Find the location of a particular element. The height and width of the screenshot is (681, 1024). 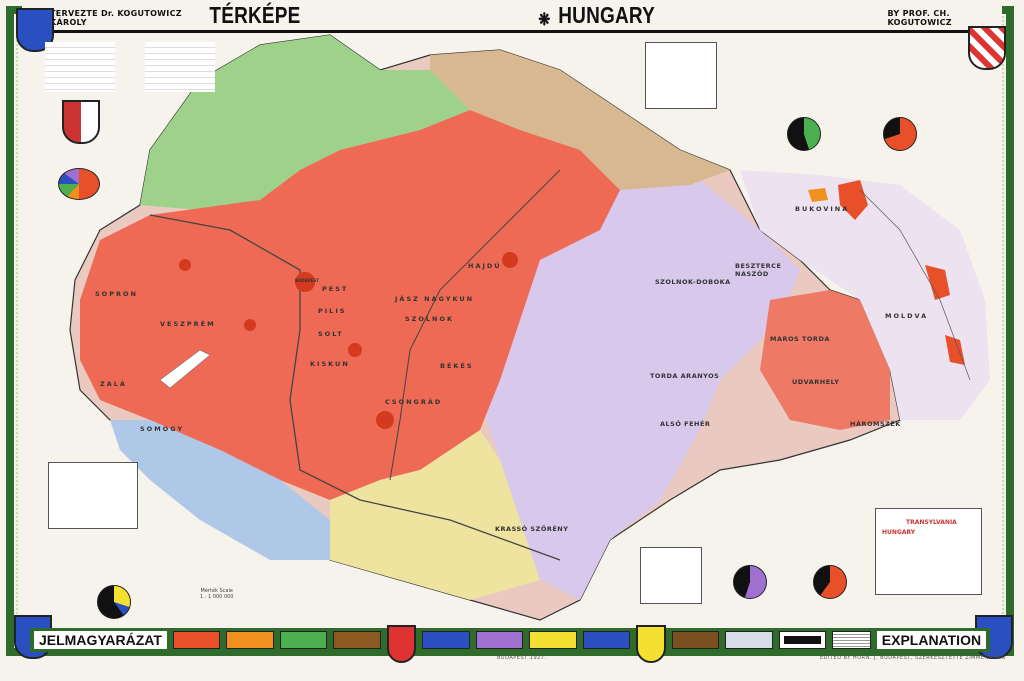

region-serb-german is located at coordinates (435, 515).